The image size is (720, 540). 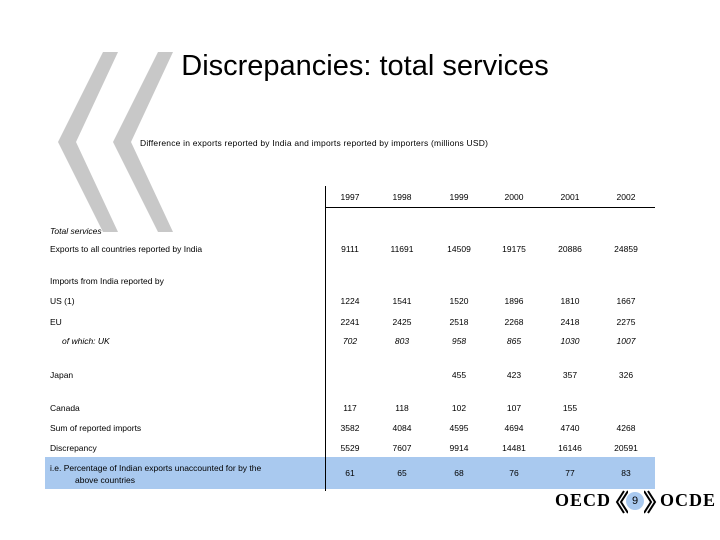 What do you see at coordinates (96, 428) in the screenshot?
I see `row-label: Sum of reported imports` at bounding box center [96, 428].